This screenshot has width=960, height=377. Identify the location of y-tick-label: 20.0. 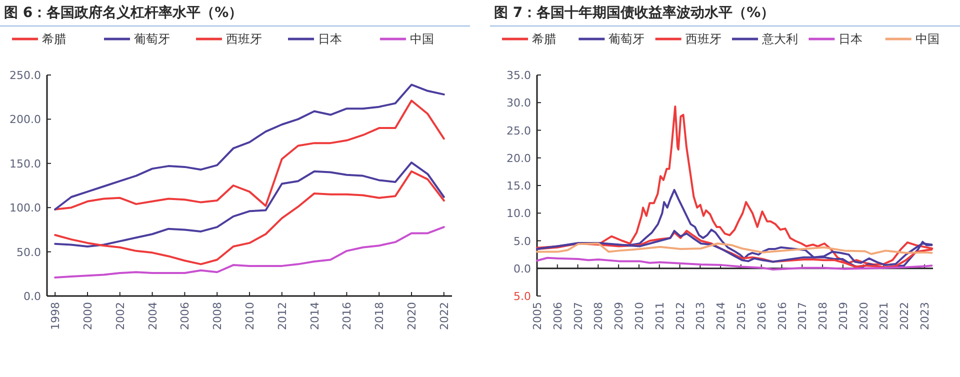
(518, 158).